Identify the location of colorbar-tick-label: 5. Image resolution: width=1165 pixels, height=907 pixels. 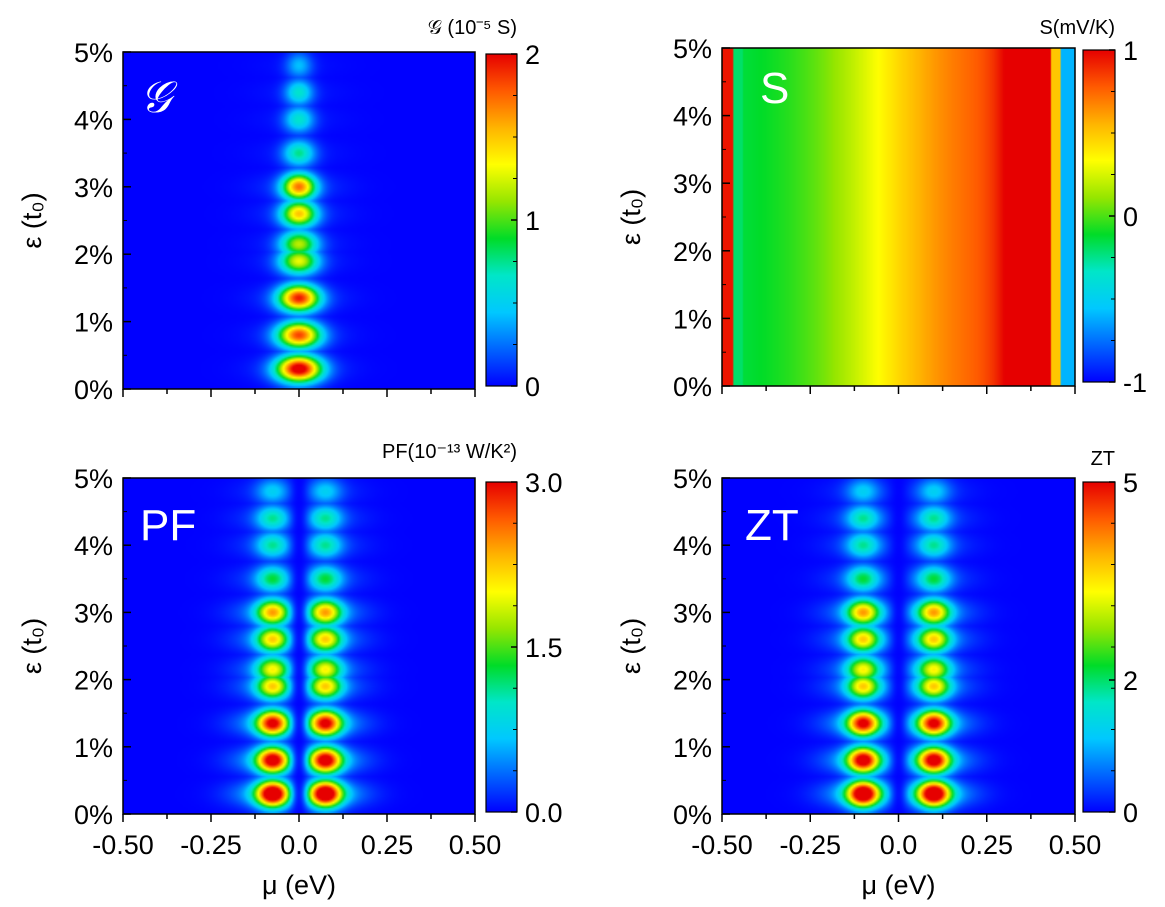
(1130, 483).